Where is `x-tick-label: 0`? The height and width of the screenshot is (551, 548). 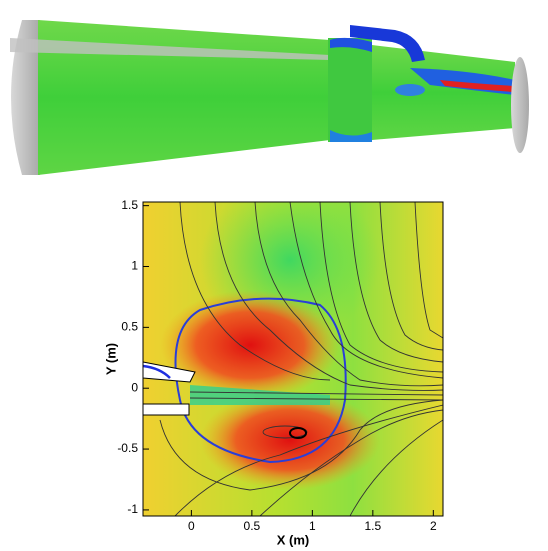
x-tick-label: 0 is located at coordinates (191, 526).